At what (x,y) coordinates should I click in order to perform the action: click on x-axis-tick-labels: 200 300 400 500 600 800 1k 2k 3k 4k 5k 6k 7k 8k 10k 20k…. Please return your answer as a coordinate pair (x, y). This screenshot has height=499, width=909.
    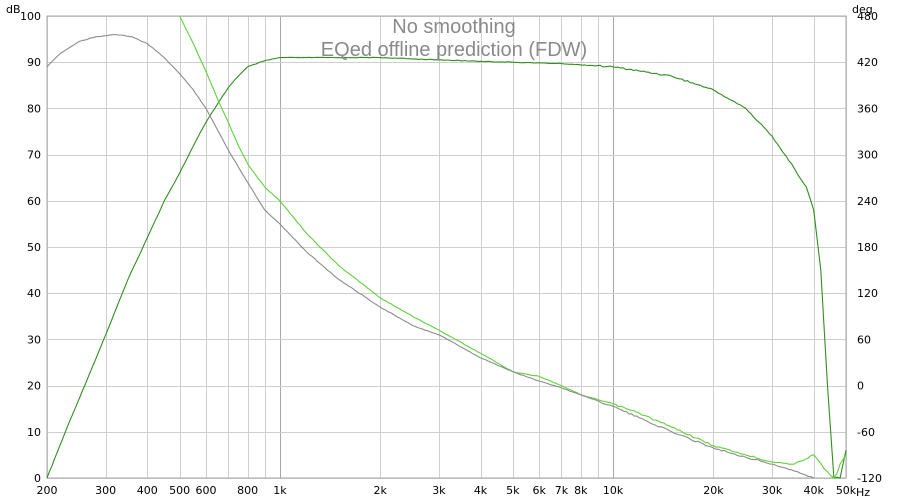
    Looking at the image, I should click on (447, 490).